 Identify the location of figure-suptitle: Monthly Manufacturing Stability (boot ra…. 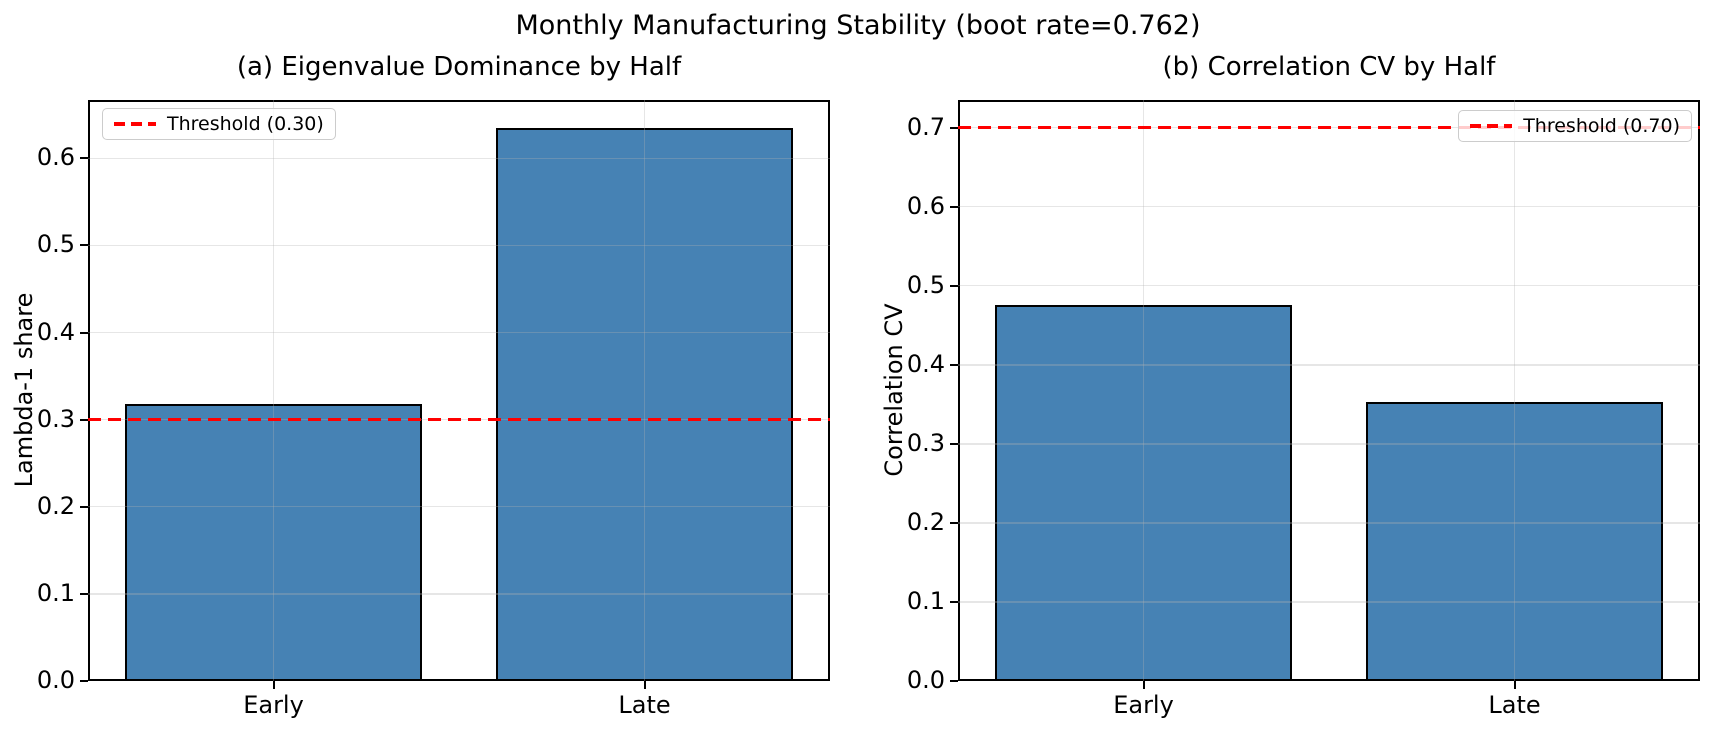
(858, 25).